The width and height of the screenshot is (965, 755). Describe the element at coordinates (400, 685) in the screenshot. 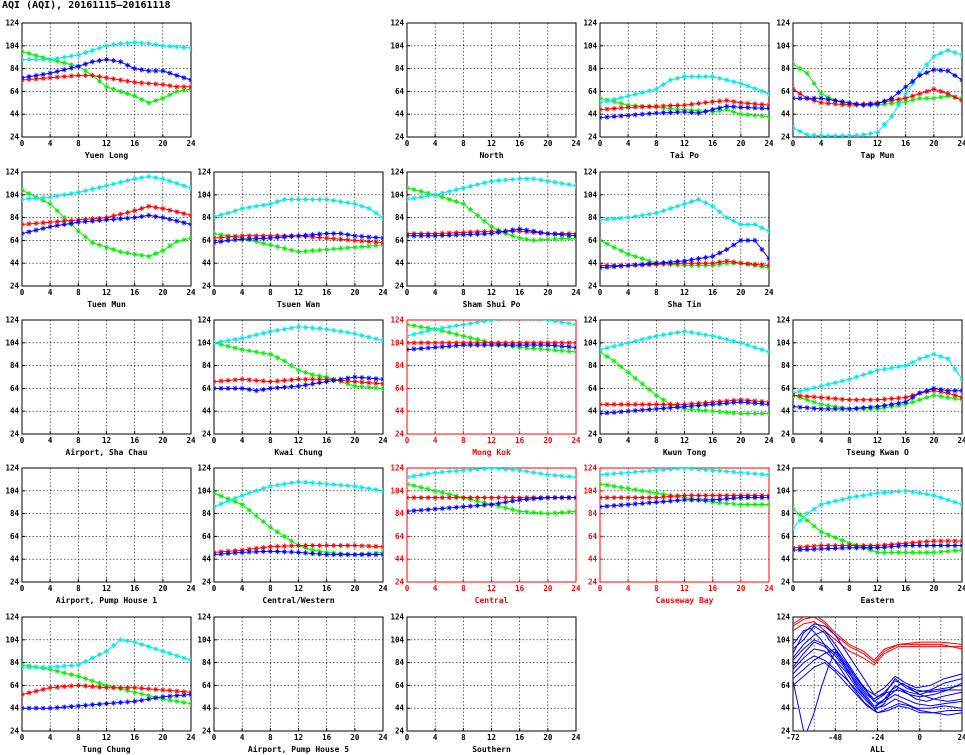

I see `y-tick-label: 64` at that location.